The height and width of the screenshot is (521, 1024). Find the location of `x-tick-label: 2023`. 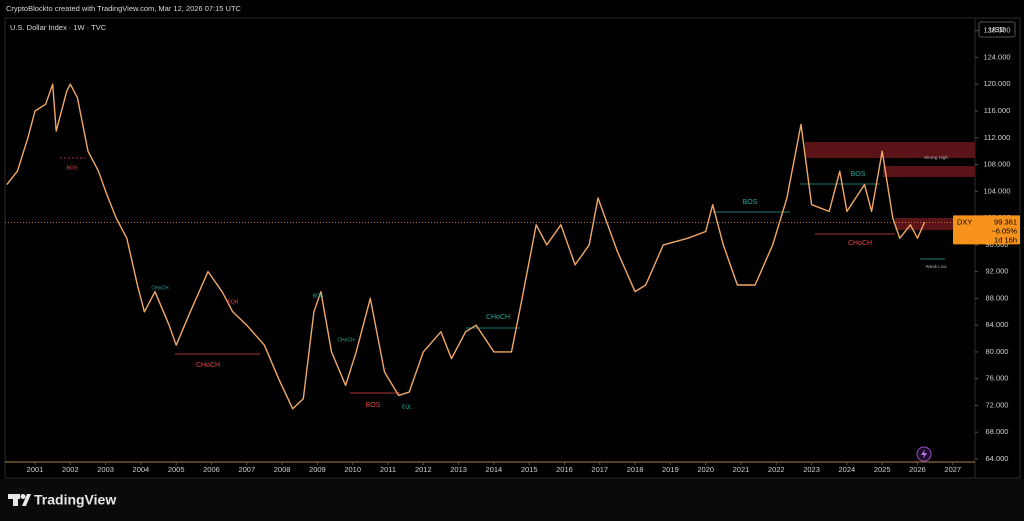

x-tick-label: 2023 is located at coordinates (811, 469).